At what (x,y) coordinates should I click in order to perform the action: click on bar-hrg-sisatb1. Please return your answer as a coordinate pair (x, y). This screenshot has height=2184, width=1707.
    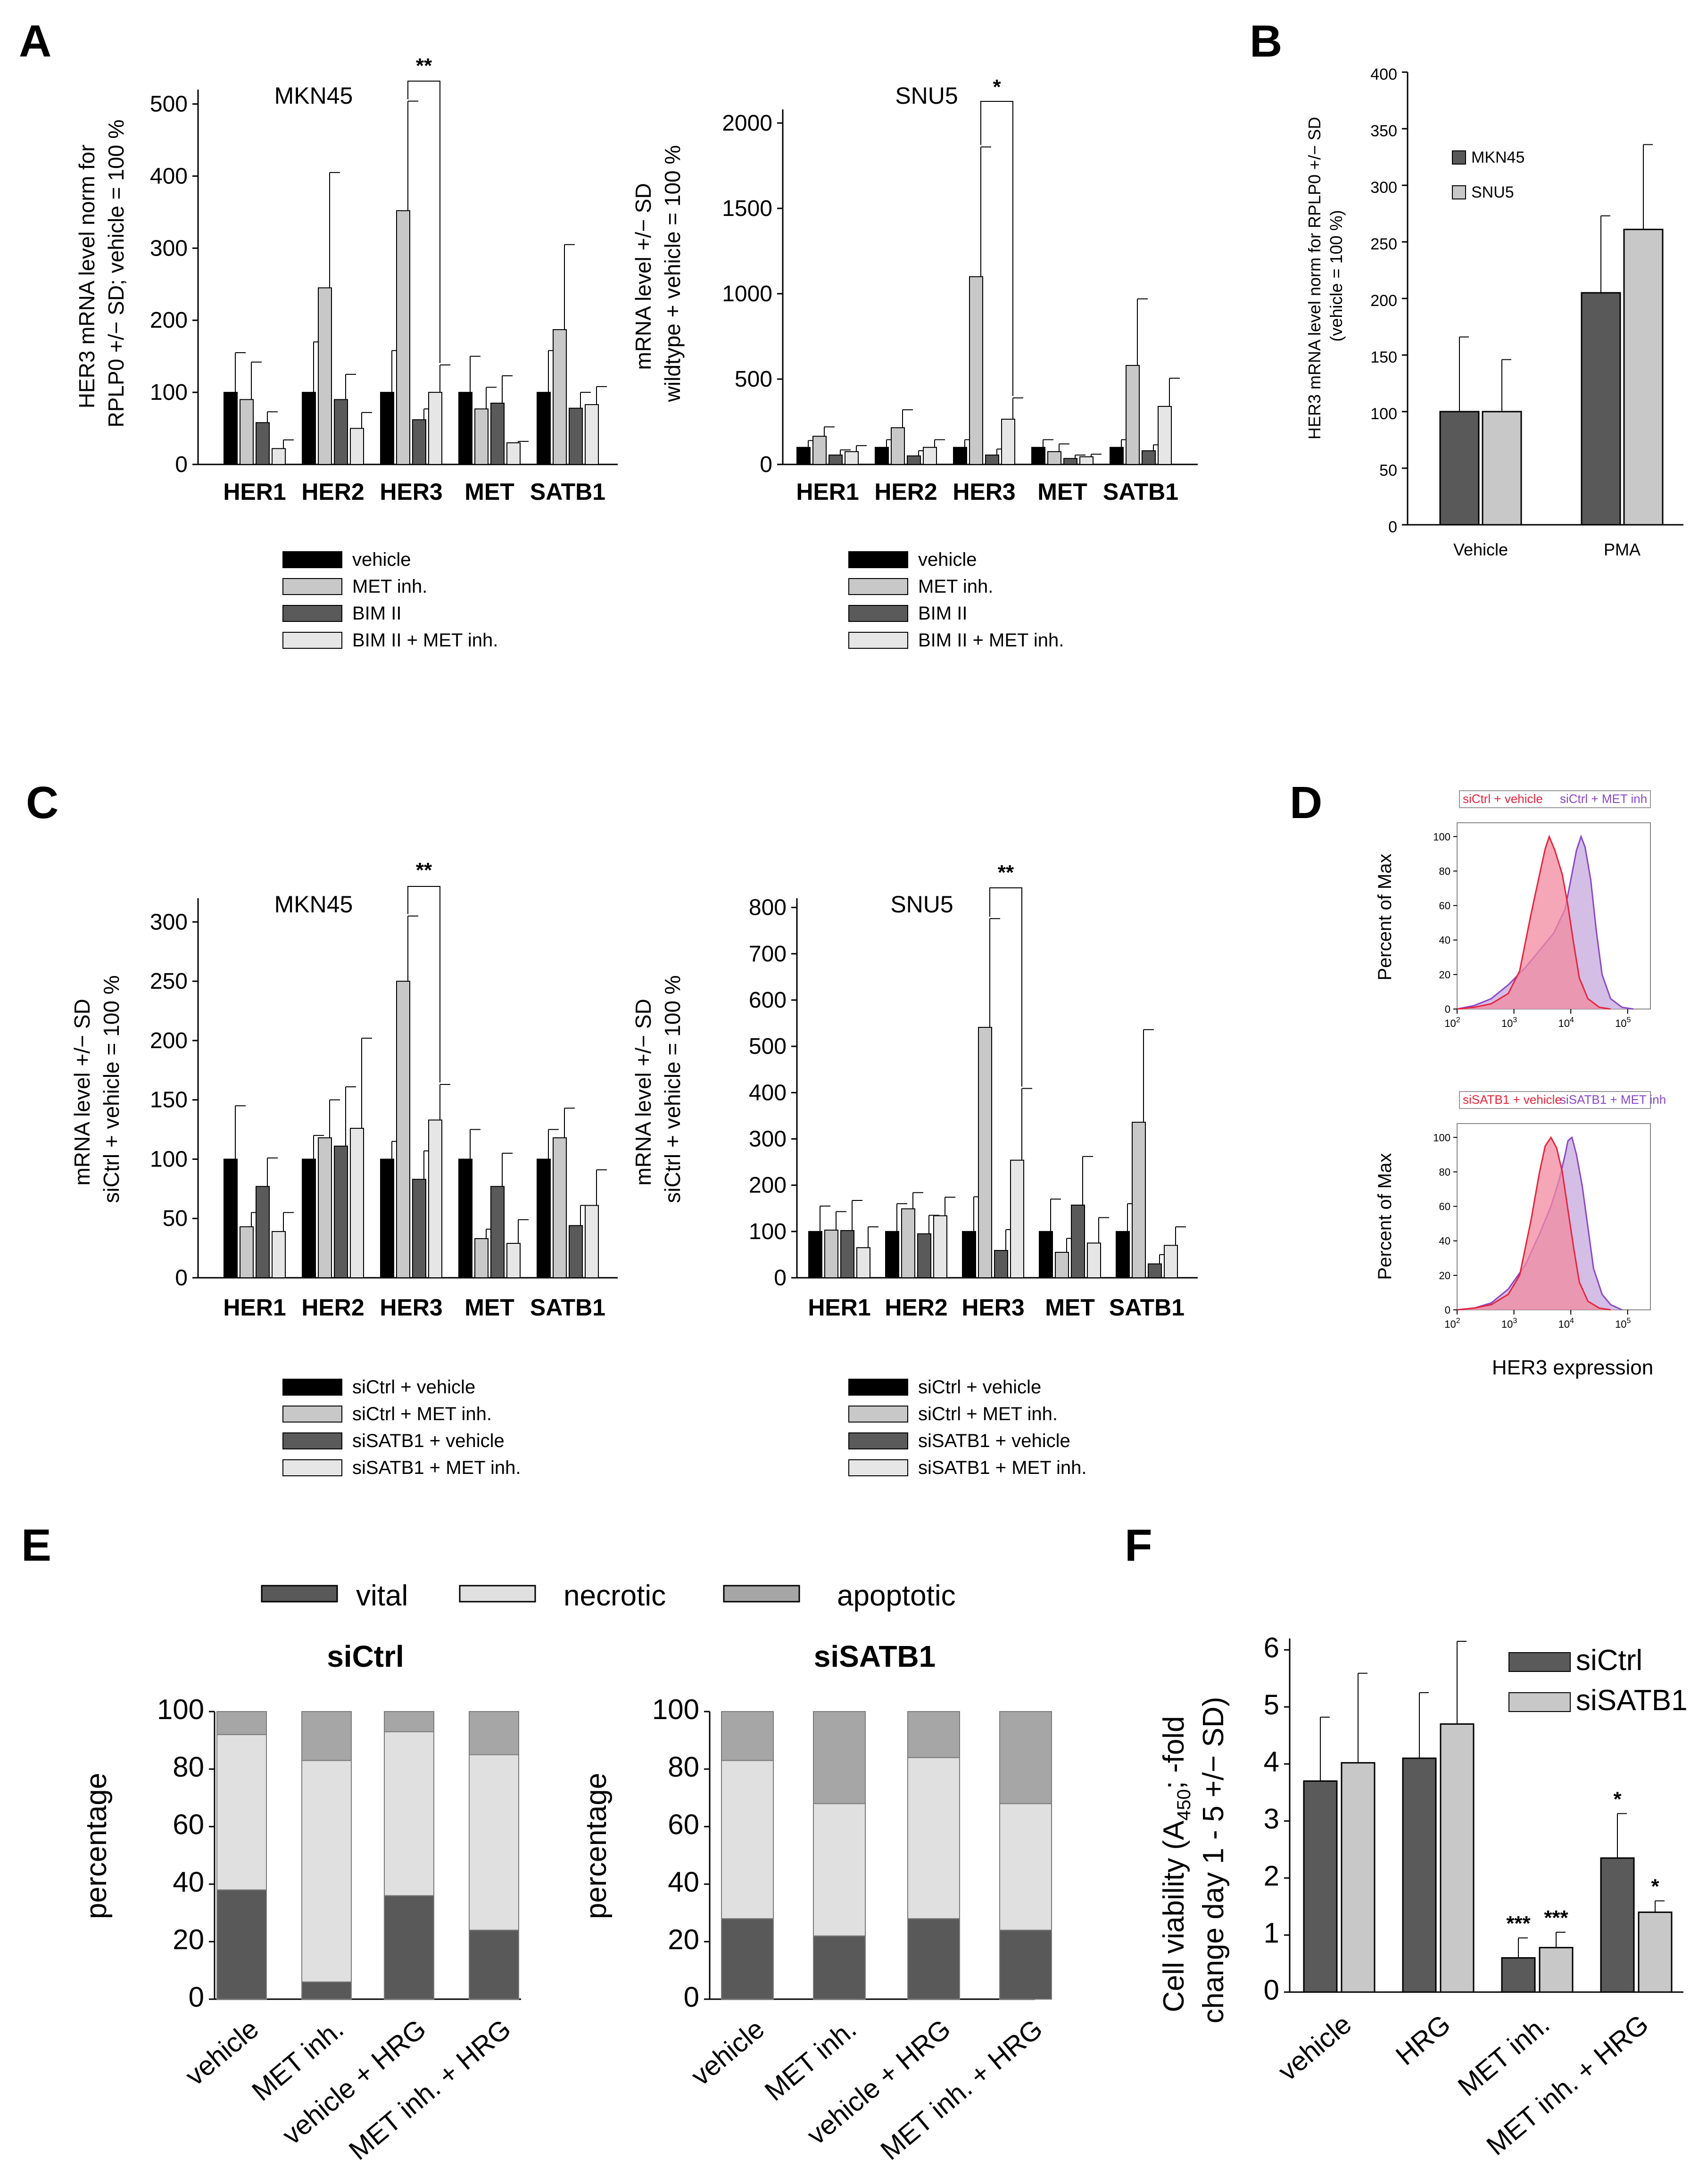
    Looking at the image, I should click on (1457, 1858).